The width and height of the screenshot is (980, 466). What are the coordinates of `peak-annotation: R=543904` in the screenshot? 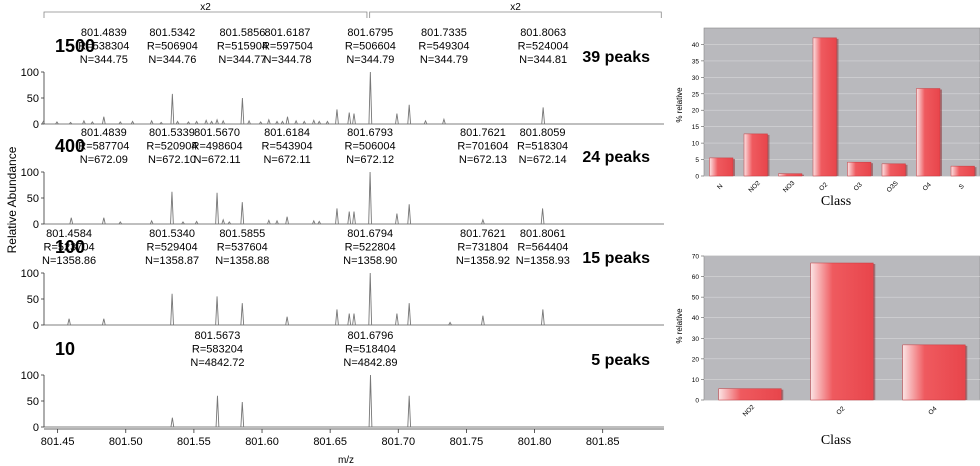 It's located at (287, 147).